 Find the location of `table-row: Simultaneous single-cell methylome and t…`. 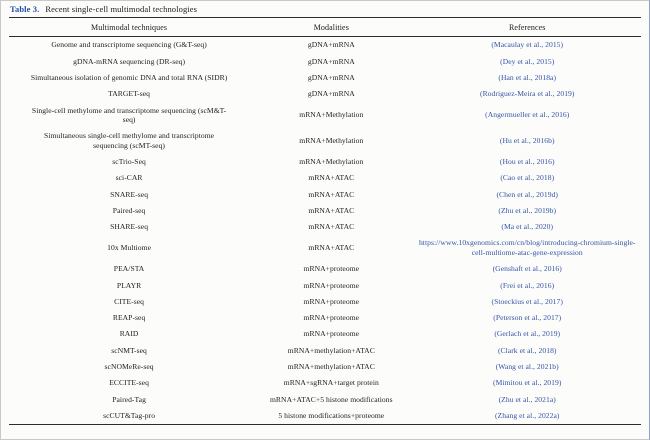

table-row: Simultaneous single-cell methylome and t… is located at coordinates (325, 141).